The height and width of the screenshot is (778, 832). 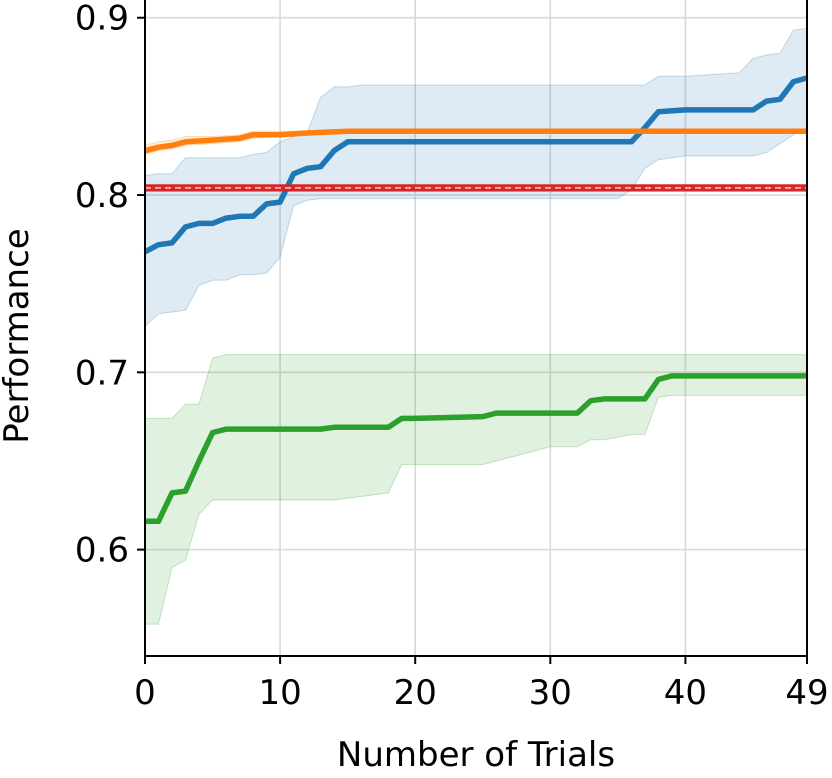 What do you see at coordinates (279, 693) in the screenshot?
I see `x-tick-label: 10` at bounding box center [279, 693].